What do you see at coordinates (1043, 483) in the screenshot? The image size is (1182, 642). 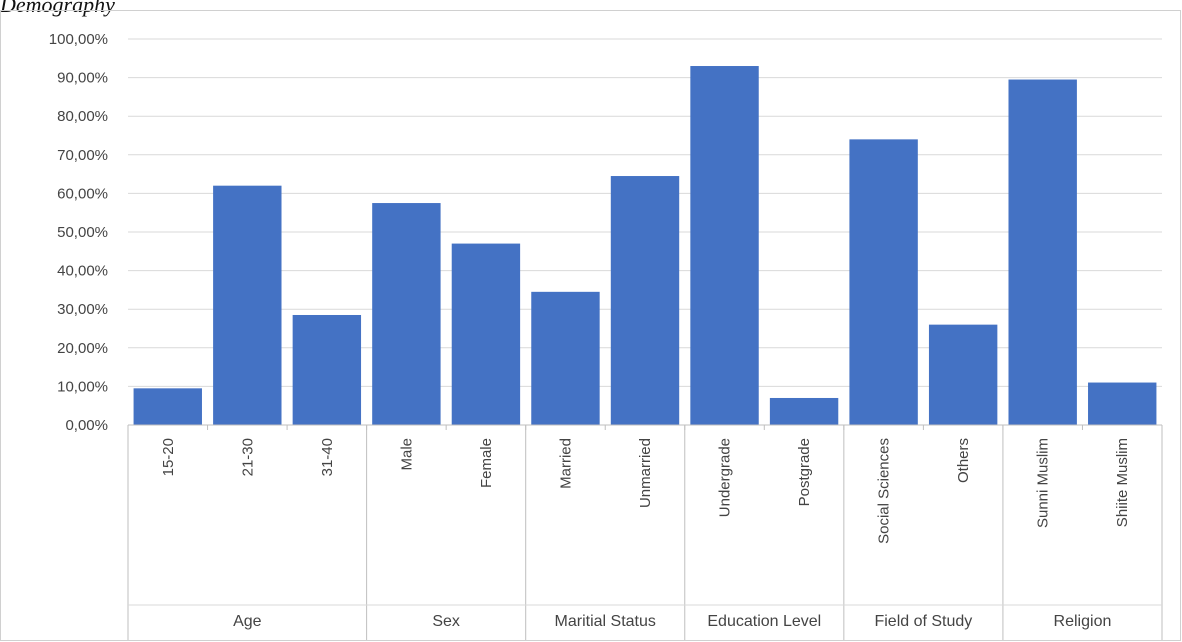 I see `category-label: Sunni Muslim` at bounding box center [1043, 483].